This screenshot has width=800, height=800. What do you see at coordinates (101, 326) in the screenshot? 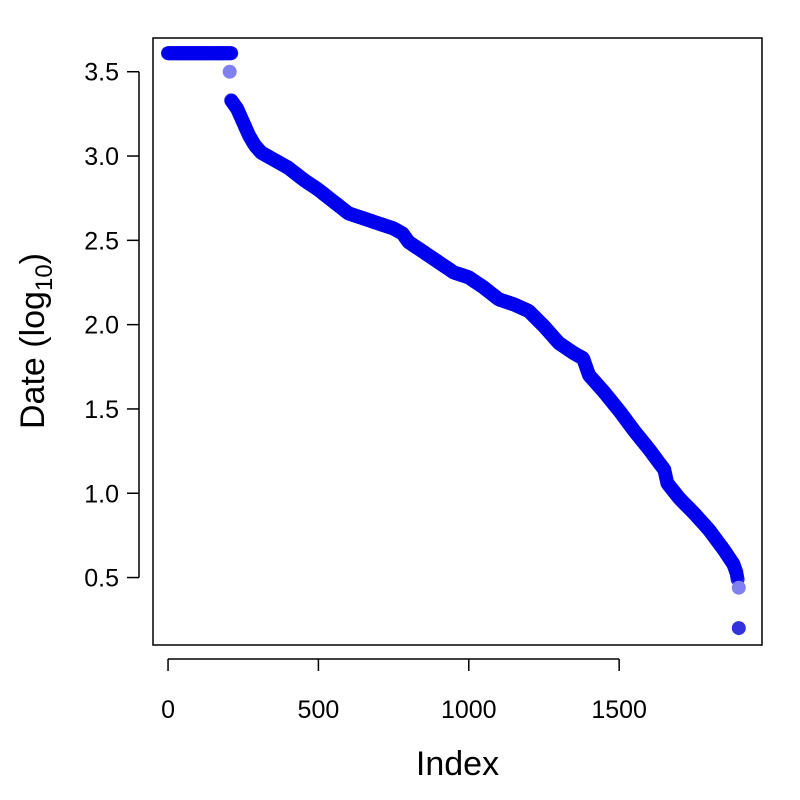
I see `y-tick-label: 2.0` at bounding box center [101, 326].